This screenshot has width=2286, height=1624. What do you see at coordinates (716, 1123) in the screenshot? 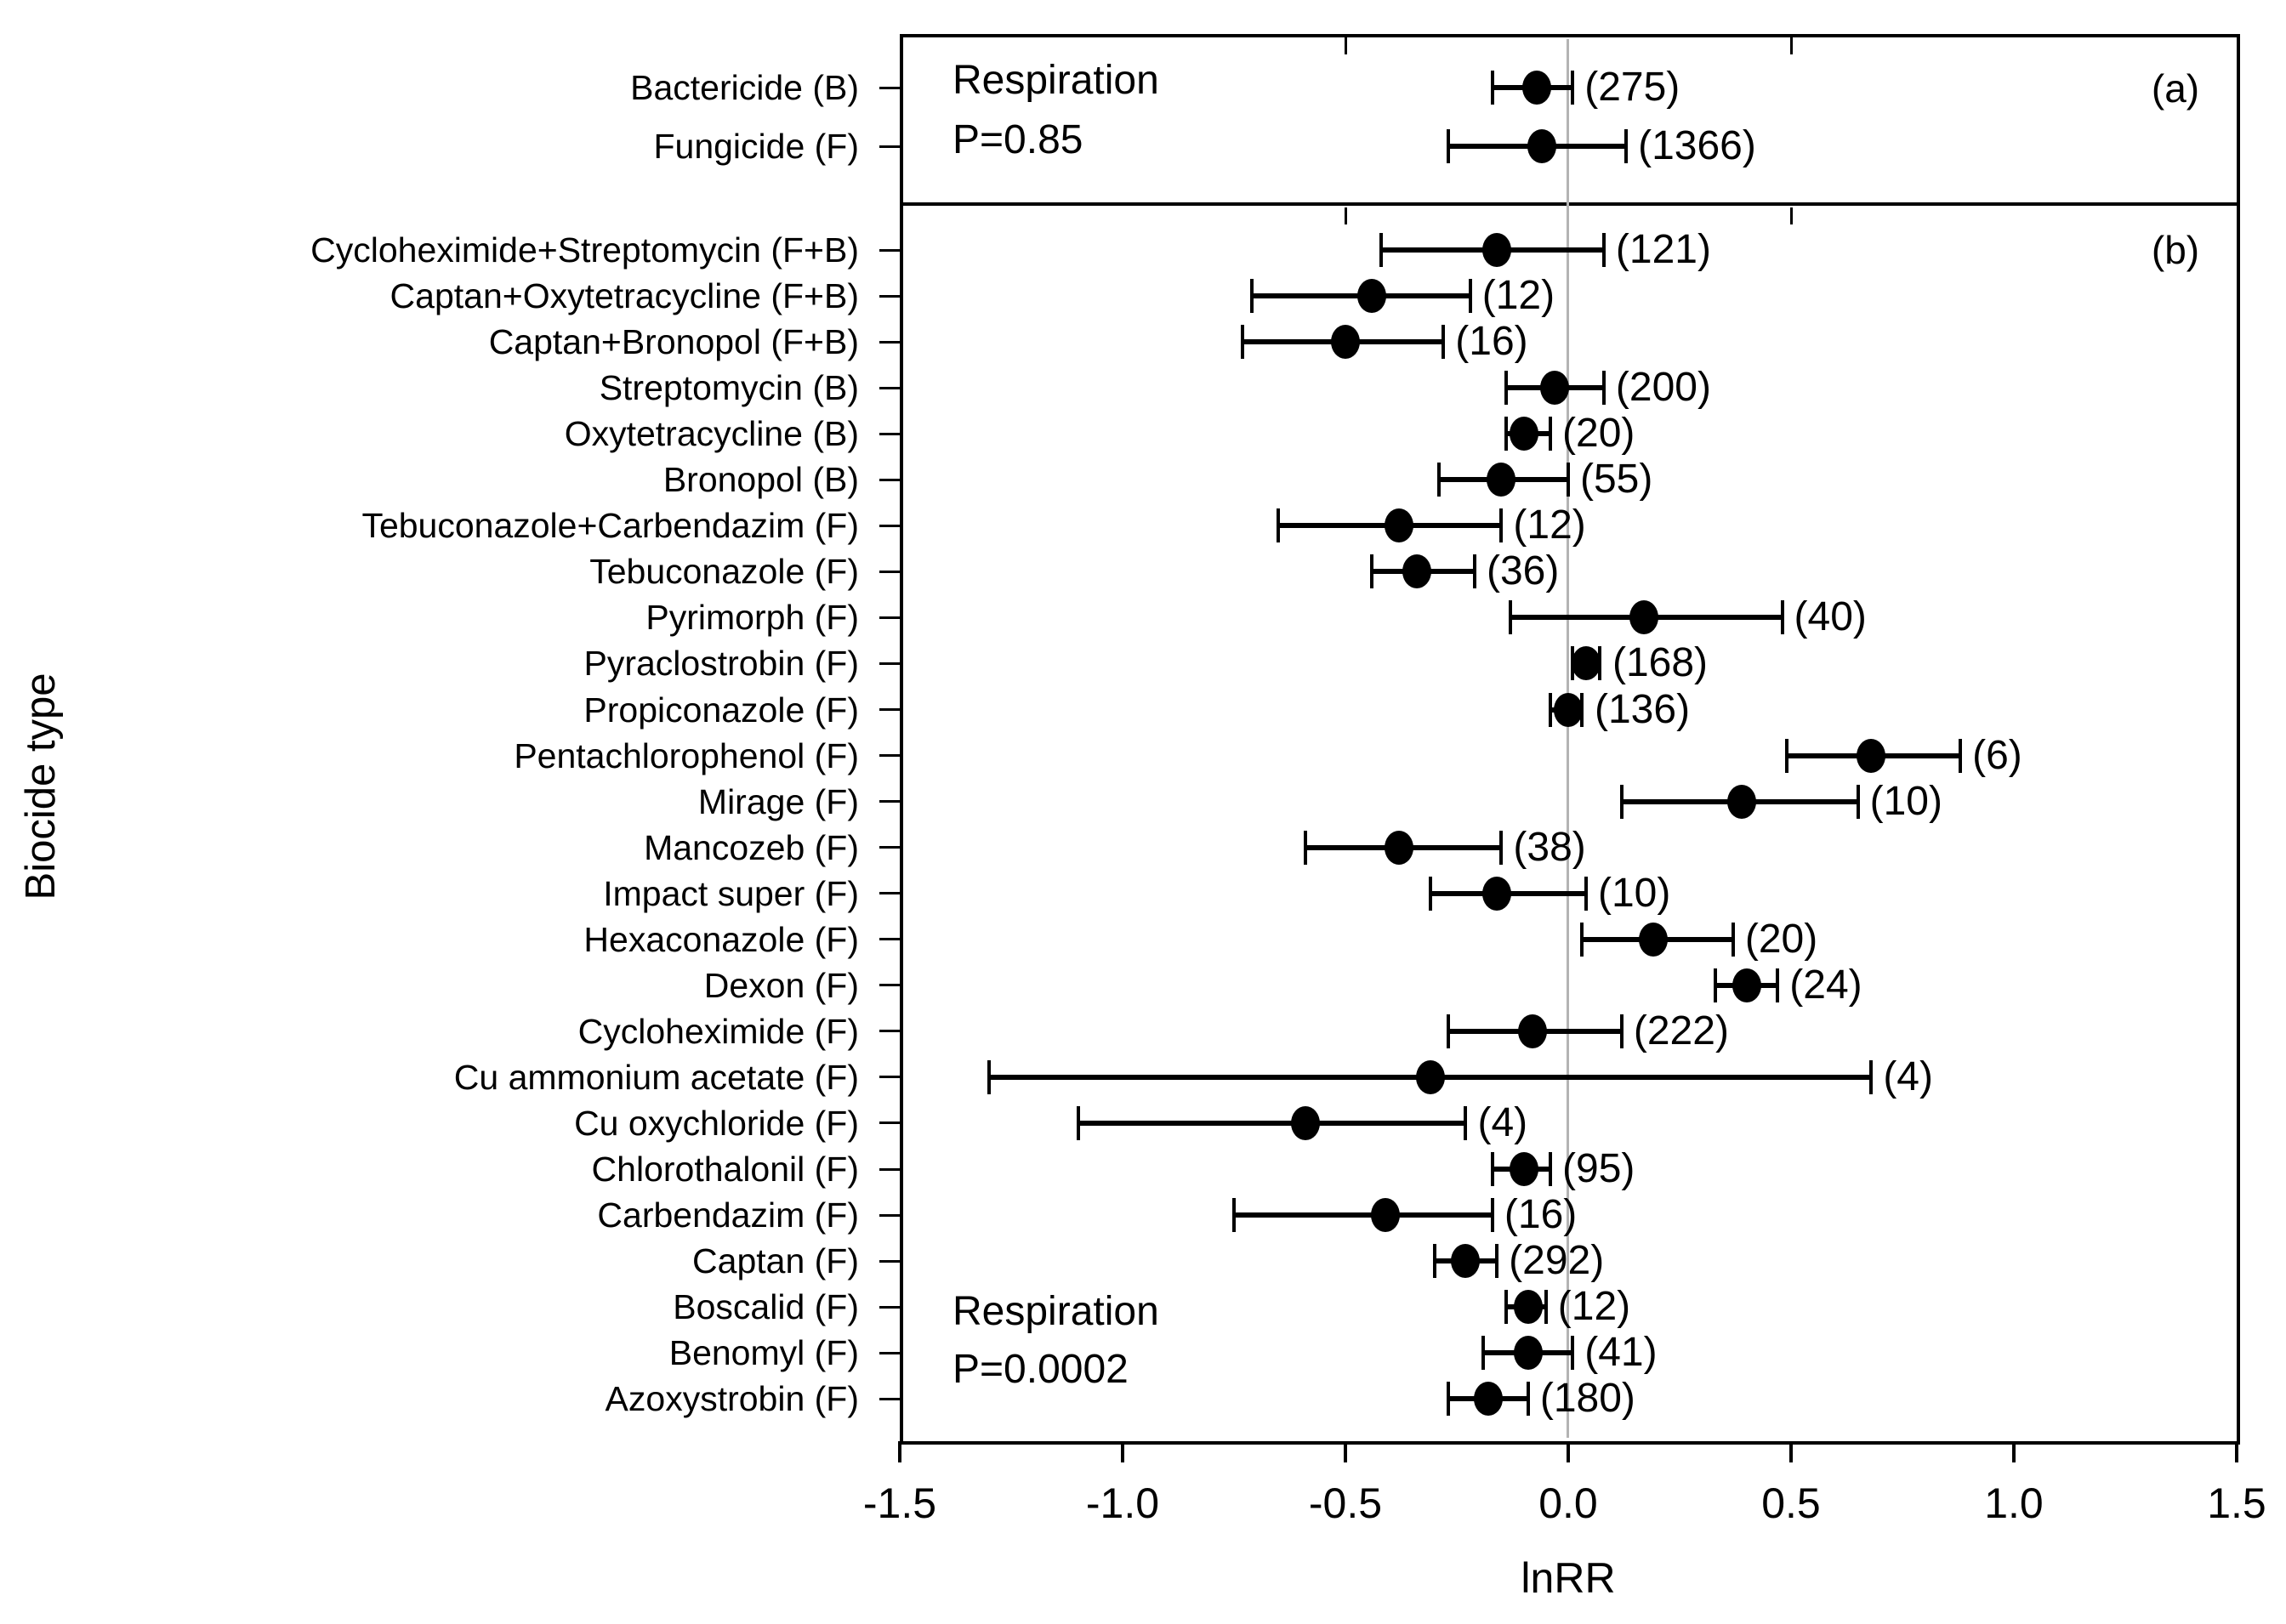
I see `category-label: Cu oxychloride (F)` at bounding box center [716, 1123].